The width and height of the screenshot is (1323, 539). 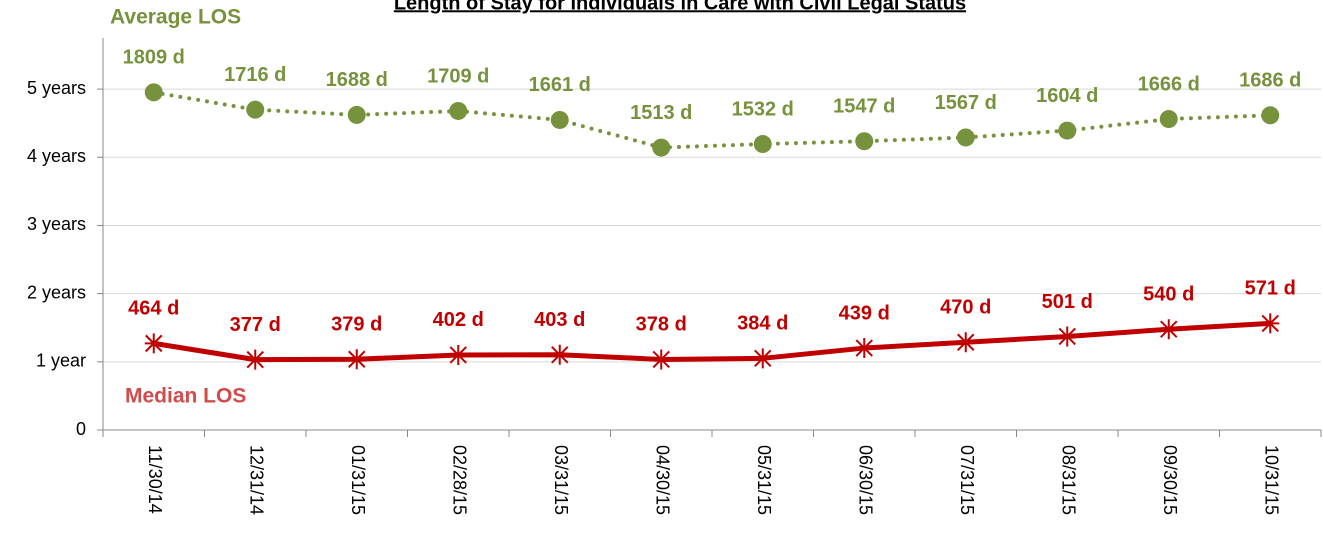 I want to click on series-name: Average LOS, so click(x=175, y=17).